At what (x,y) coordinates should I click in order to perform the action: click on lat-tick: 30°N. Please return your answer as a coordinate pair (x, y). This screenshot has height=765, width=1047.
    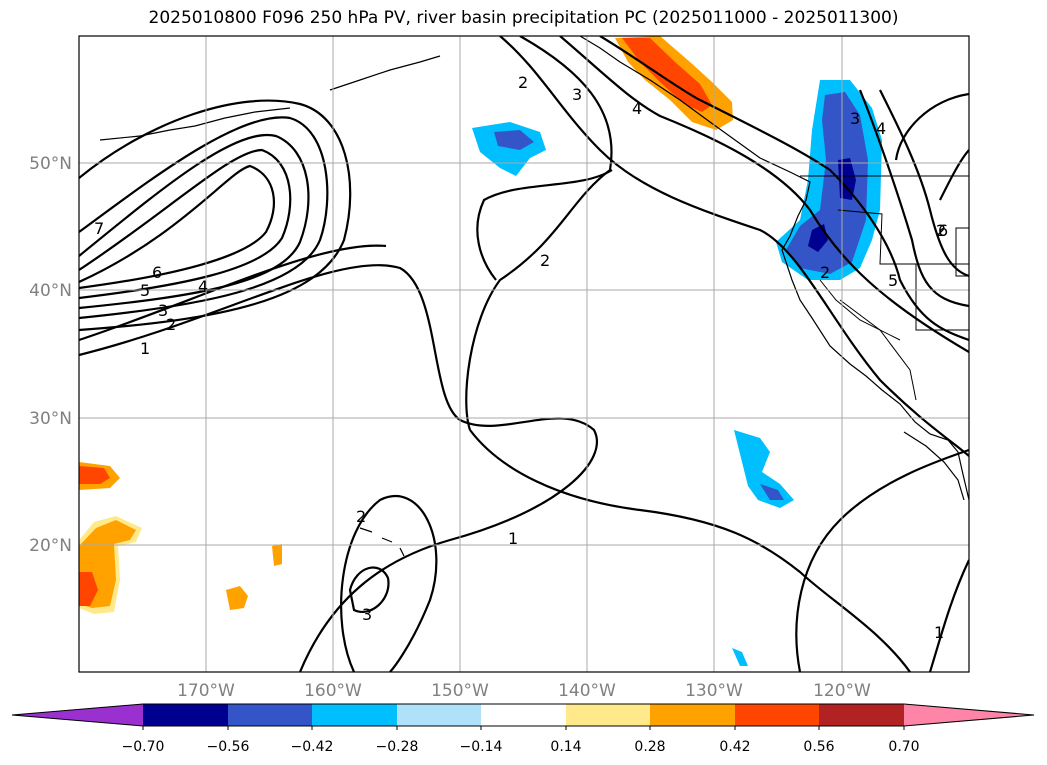
    Looking at the image, I should click on (50, 419).